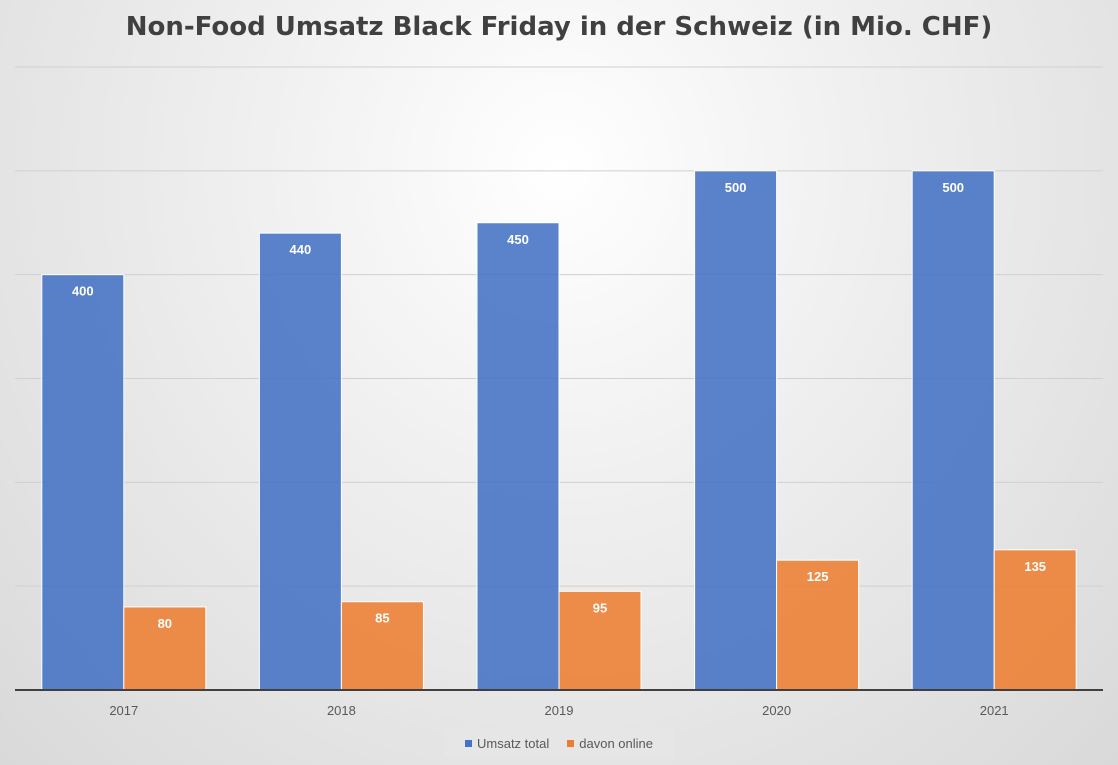 The width and height of the screenshot is (1118, 765). I want to click on bar-umsatz-total-2021, so click(953, 430).